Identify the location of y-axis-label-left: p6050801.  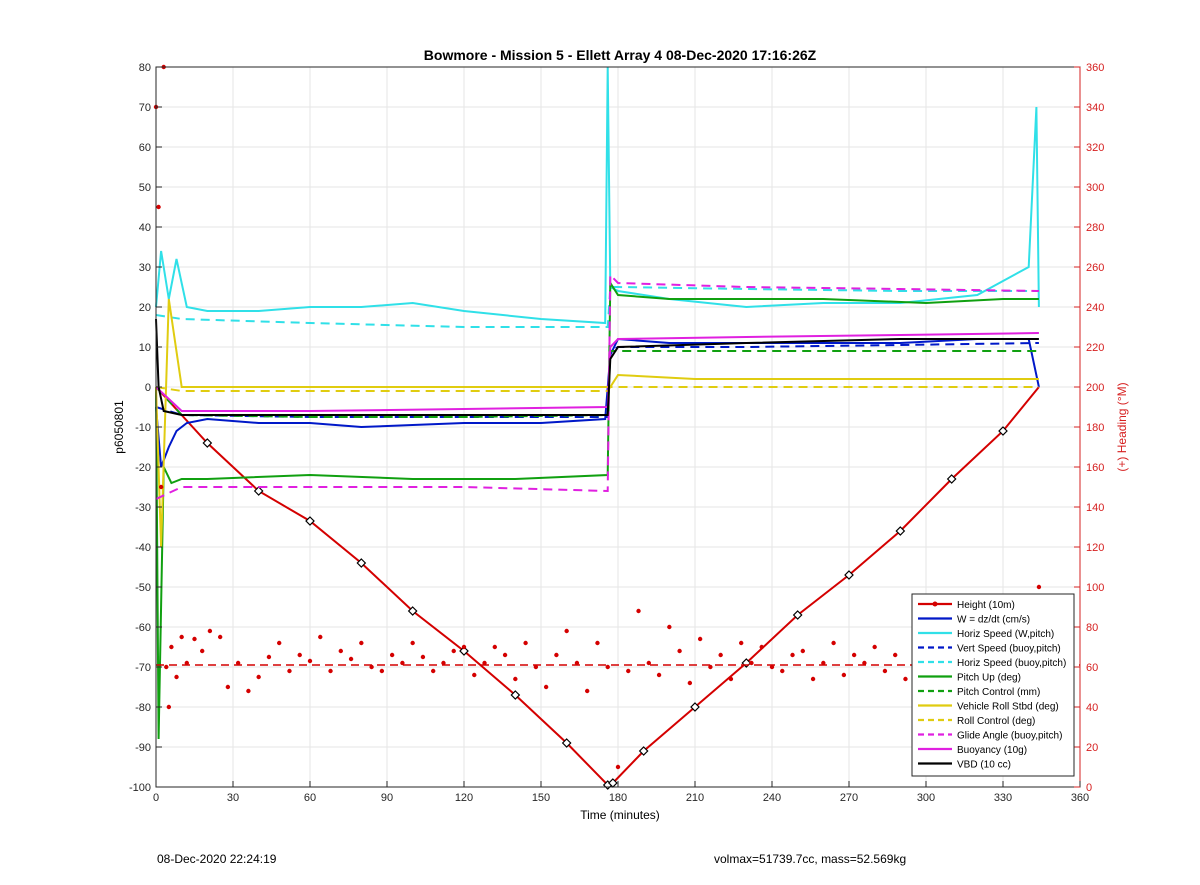
(119, 427).